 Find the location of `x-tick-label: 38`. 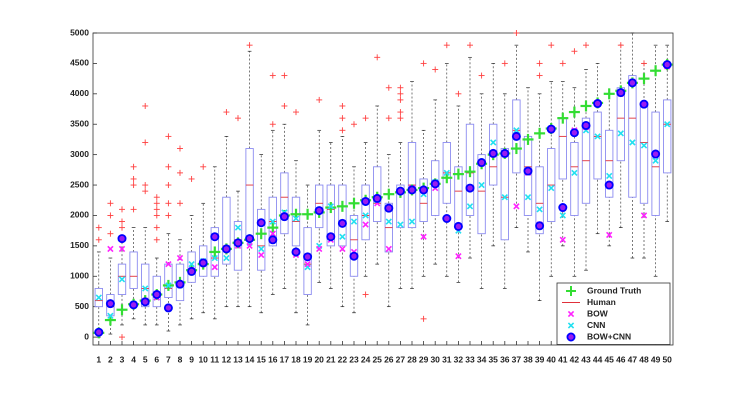

x-tick-label: 38 is located at coordinates (528, 359).